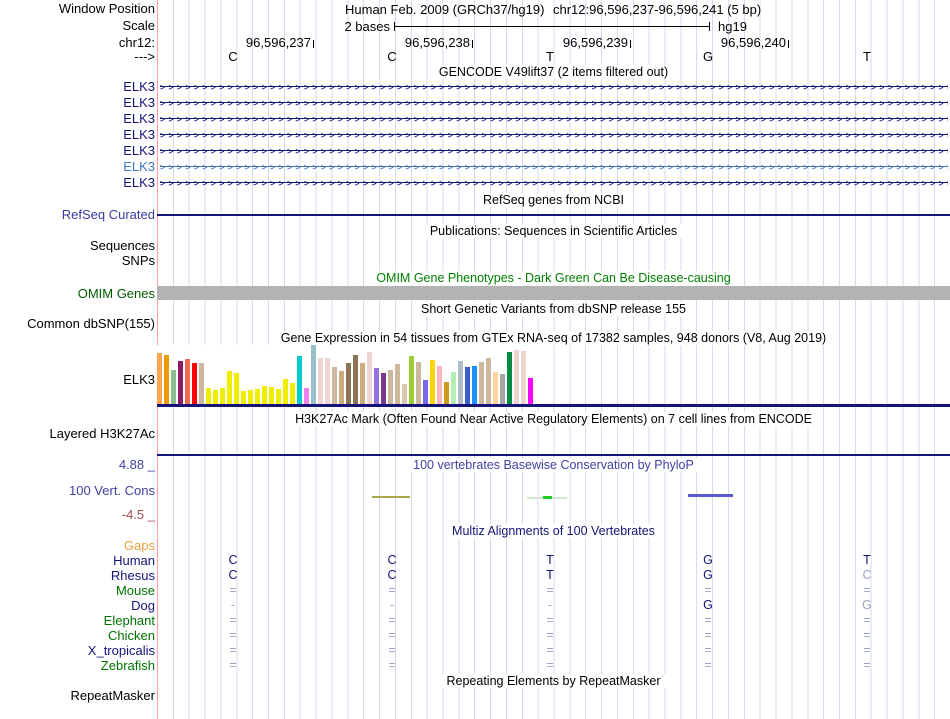 Image resolution: width=950 pixels, height=719 pixels. Describe the element at coordinates (112, 695) in the screenshot. I see `repeatmasker-label: RepeatMasker` at that location.